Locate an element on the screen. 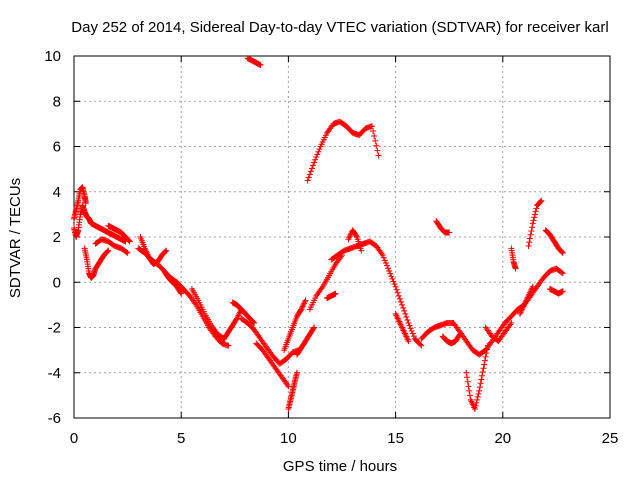 Image resolution: width=640 pixels, height=480 pixels. x-tick-label: 0 is located at coordinates (74, 438).